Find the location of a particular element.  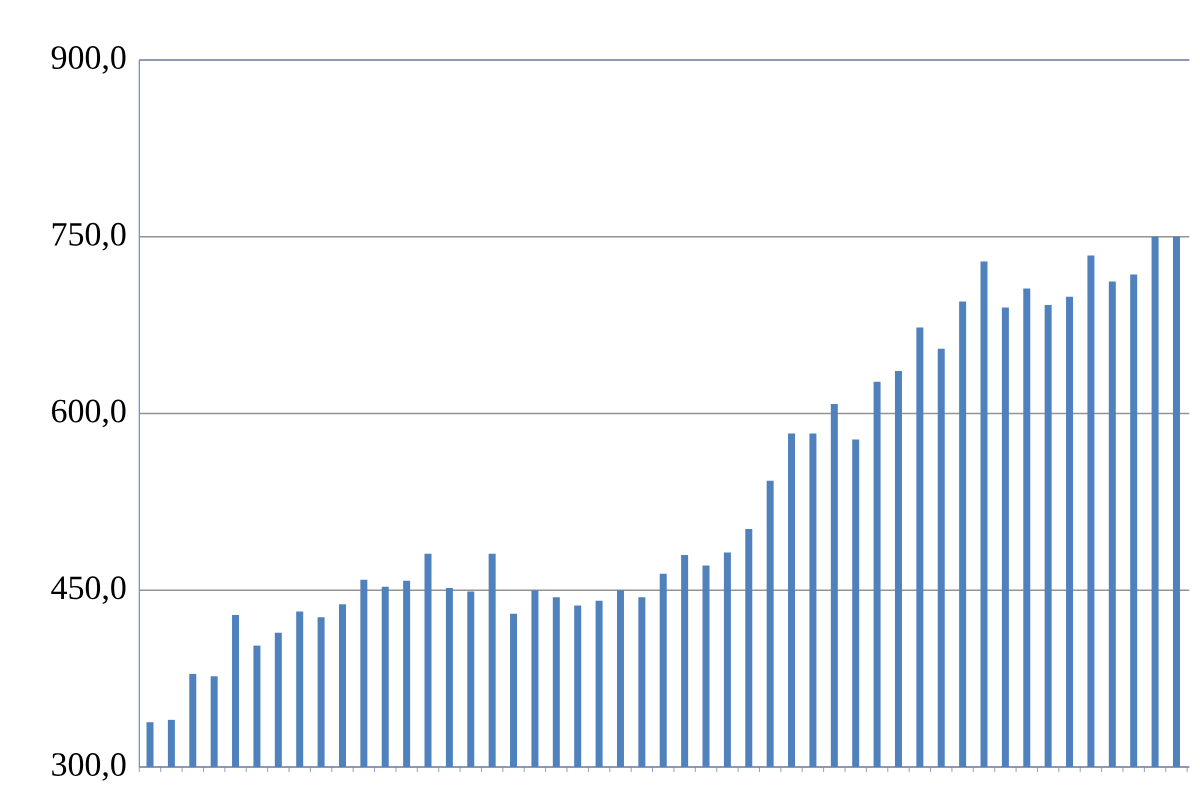

y-tick-label: 750,0 is located at coordinates (89, 236).